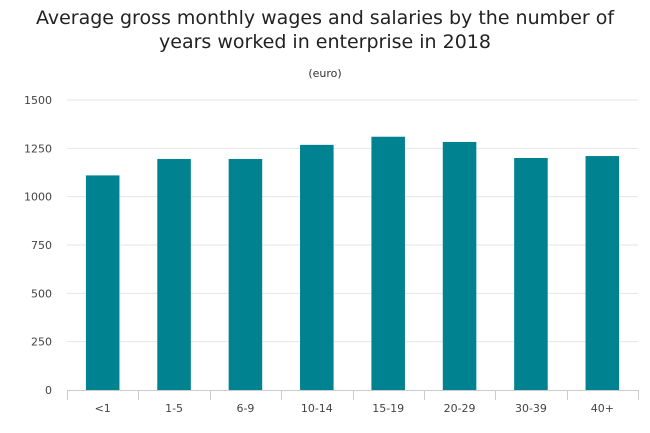 The image size is (650, 433). I want to click on y-tick-label: 1250, so click(38, 148).